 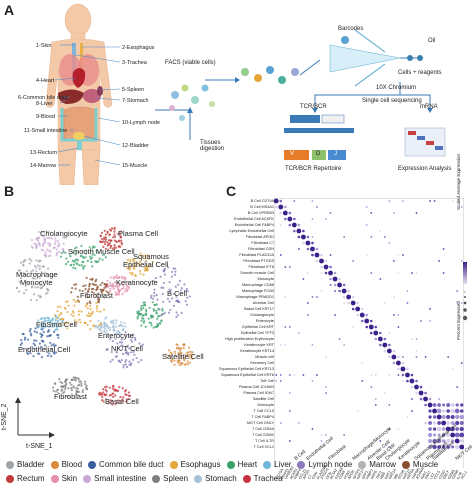 What do you see at coordinates (257, 273) in the screenshot?
I see `dotplot-row-label: Smooth muscle Cell` at bounding box center [257, 273].